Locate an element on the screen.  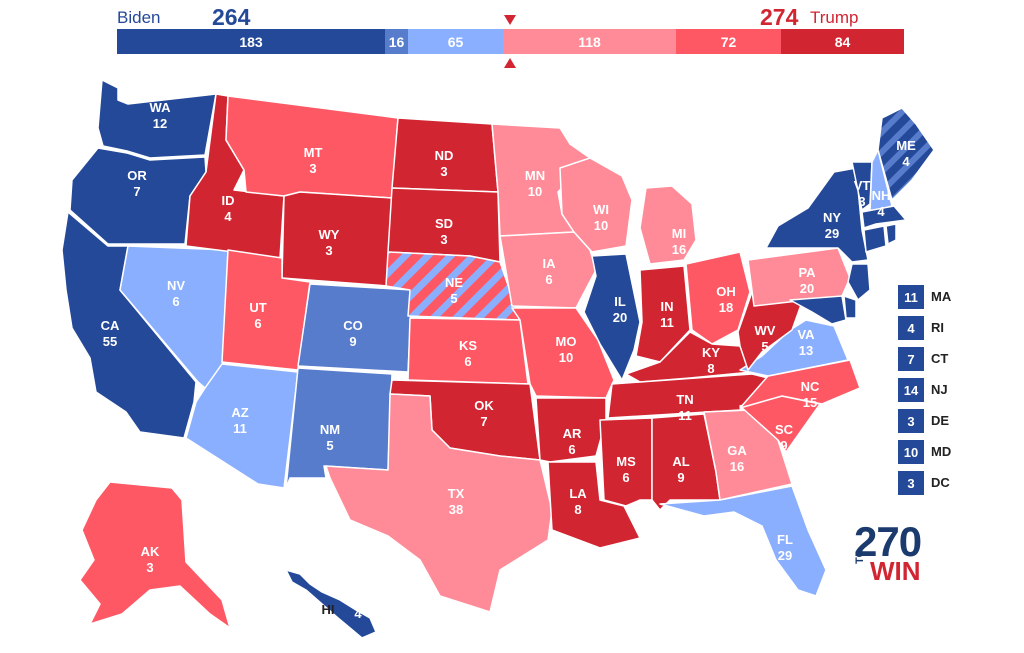
state-abbr-az: AZ is located at coordinates (239, 412).